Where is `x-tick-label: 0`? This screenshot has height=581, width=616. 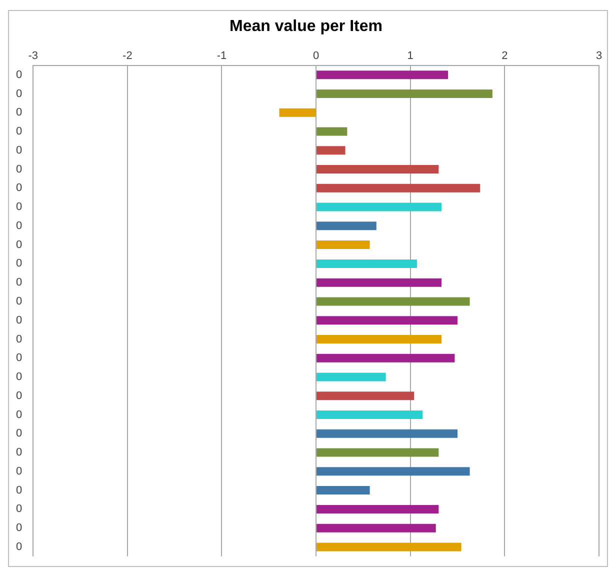
x-tick-label: 0 is located at coordinates (316, 56).